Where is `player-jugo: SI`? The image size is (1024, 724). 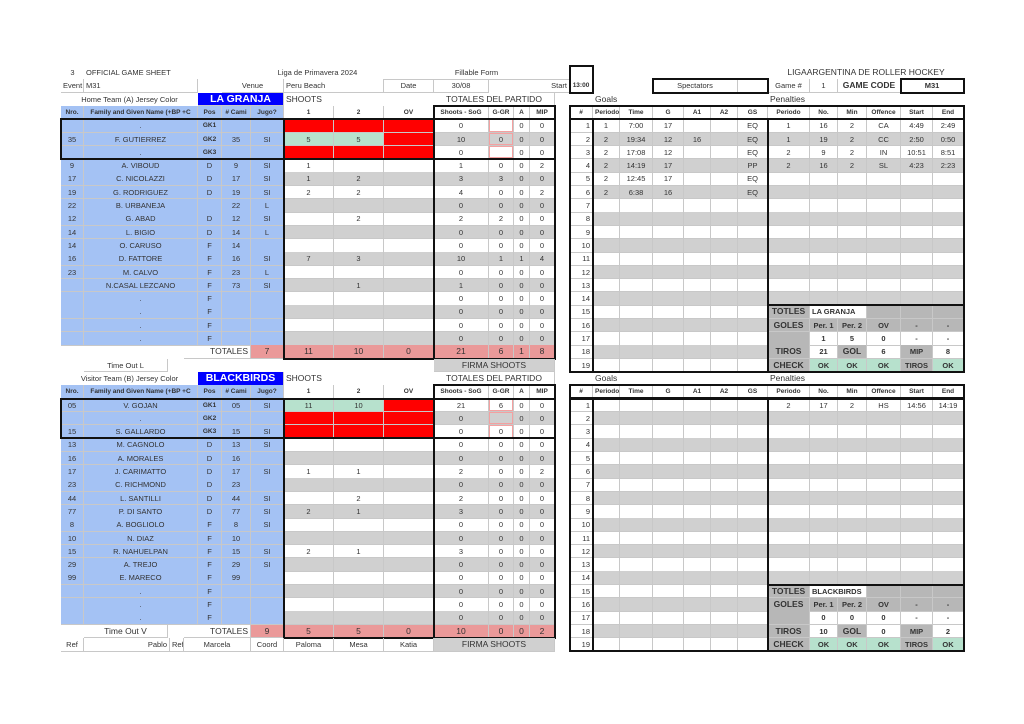
player-jugo: SI is located at coordinates (267, 432).